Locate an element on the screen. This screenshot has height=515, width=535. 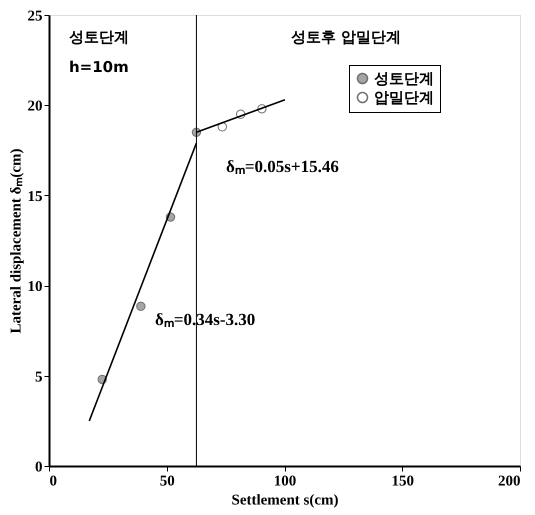
annotation: h=10m is located at coordinates (99, 67).